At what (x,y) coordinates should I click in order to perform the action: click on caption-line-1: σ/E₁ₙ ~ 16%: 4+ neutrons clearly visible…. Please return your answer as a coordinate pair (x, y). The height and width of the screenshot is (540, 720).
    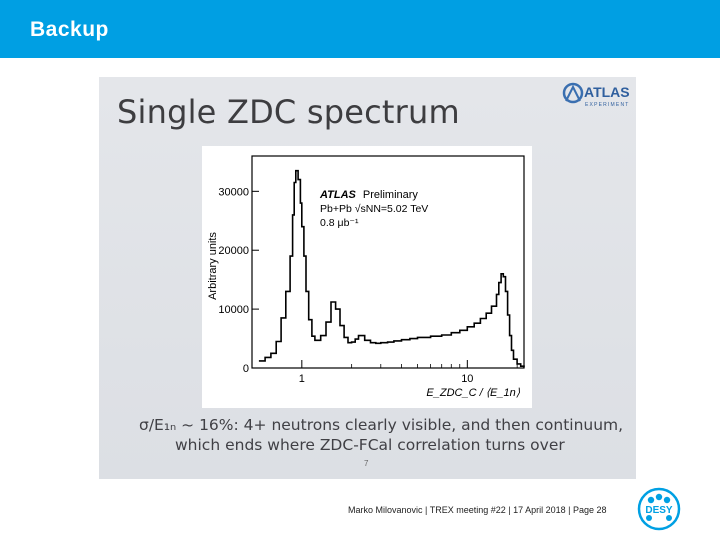
    Looking at the image, I should click on (381, 425).